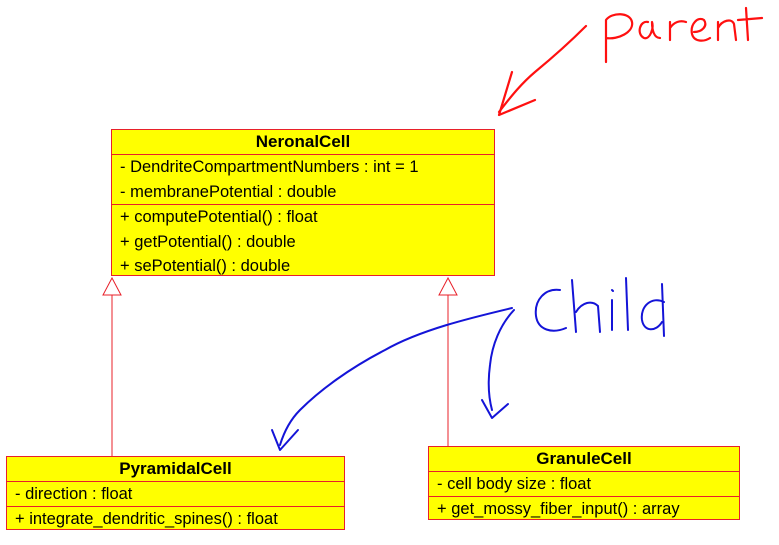 Image resolution: width=779 pixels, height=545 pixels. What do you see at coordinates (112, 366) in the screenshot?
I see `generalization-connector-pyramidal` at bounding box center [112, 366].